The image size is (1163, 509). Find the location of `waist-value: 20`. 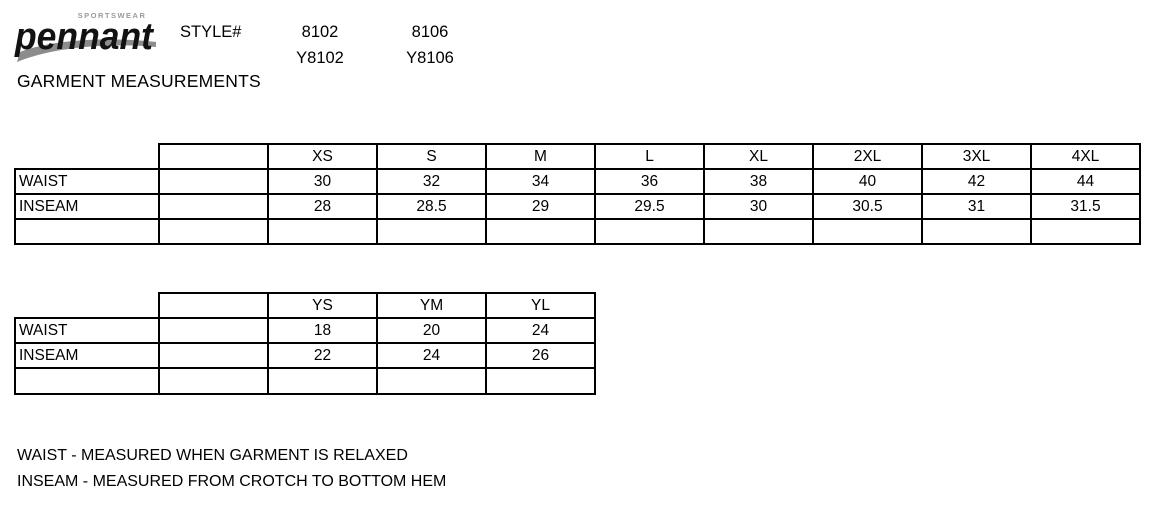

waist-value: 20 is located at coordinates (431, 330).